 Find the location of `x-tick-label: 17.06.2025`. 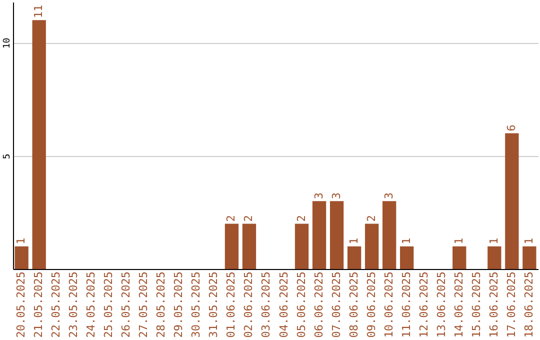

x-tick-label: 17.06.2025 is located at coordinates (511, 305).